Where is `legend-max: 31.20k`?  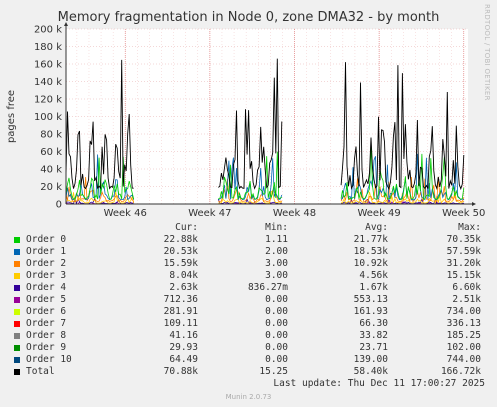 legend-max: 31.20k is located at coordinates (463, 263).